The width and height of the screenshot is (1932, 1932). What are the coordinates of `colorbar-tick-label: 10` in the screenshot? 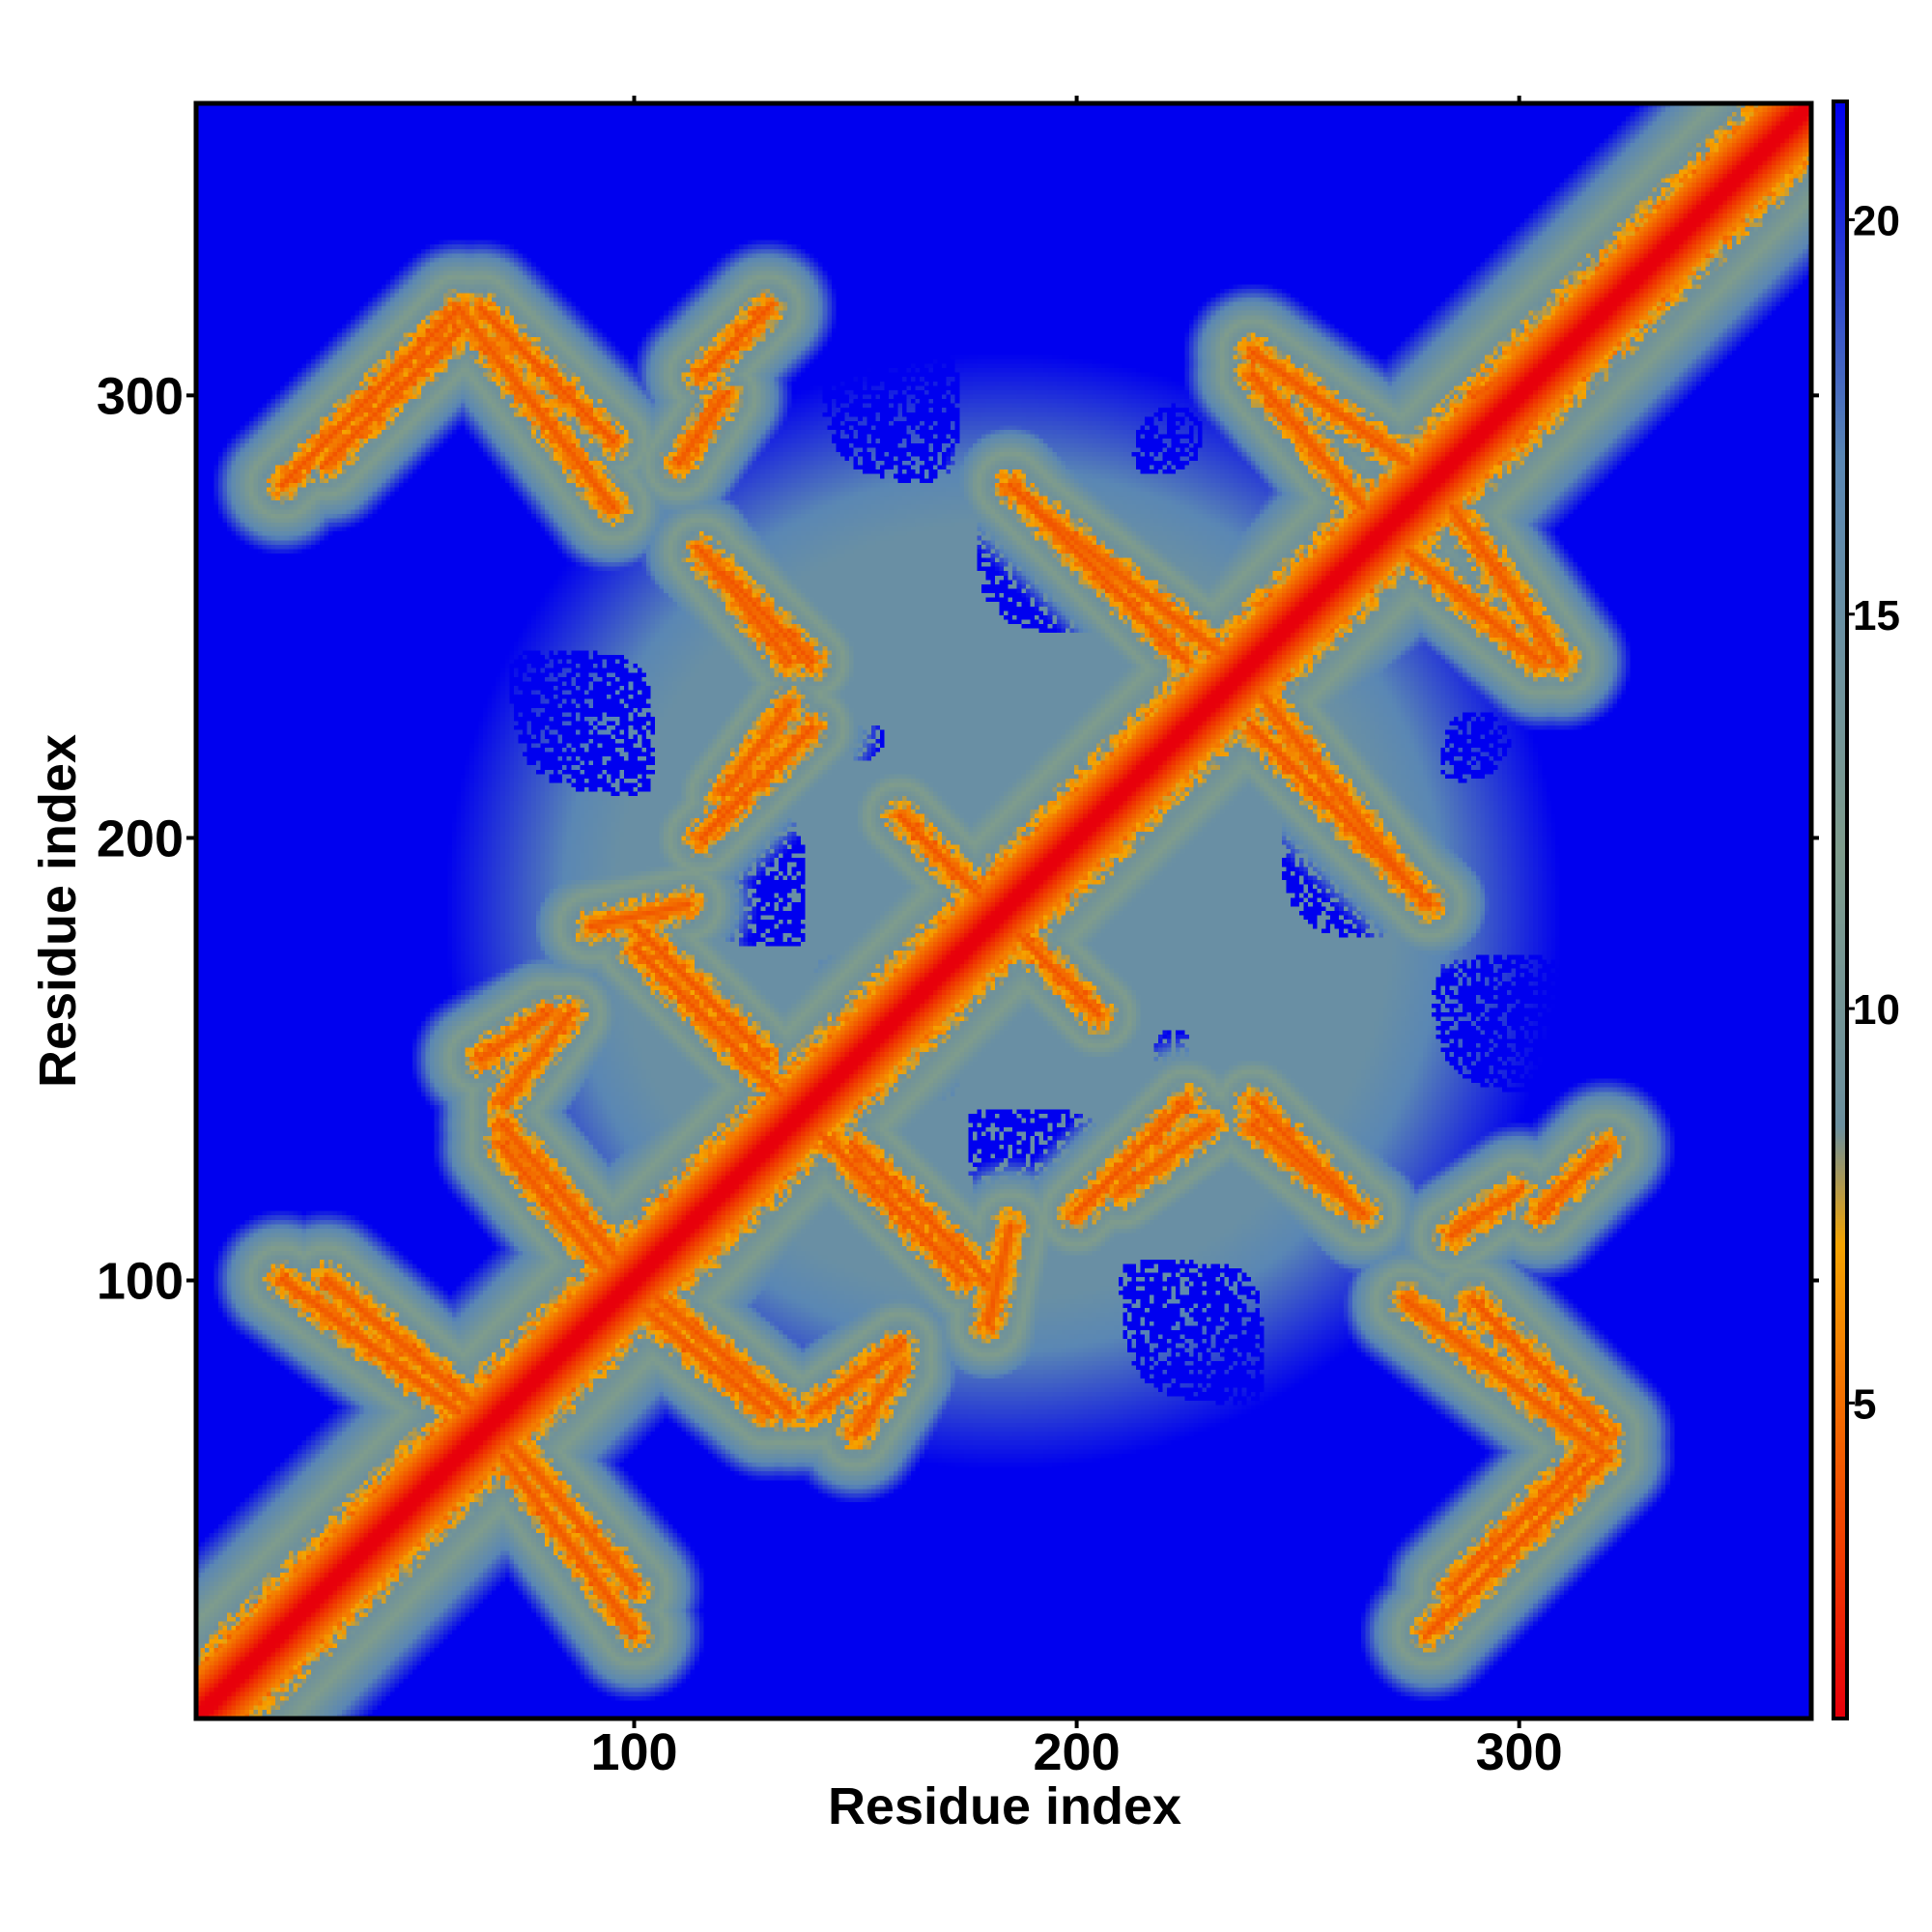 It's located at (1876, 1010).